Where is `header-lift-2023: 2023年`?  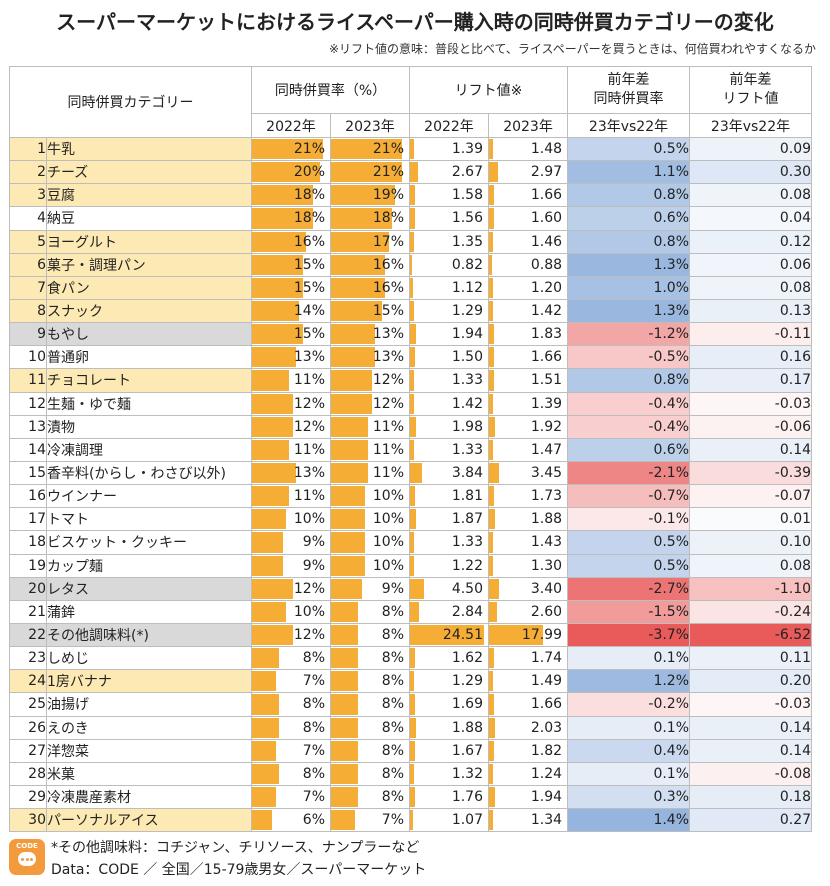
header-lift-2023: 2023年 is located at coordinates (528, 125).